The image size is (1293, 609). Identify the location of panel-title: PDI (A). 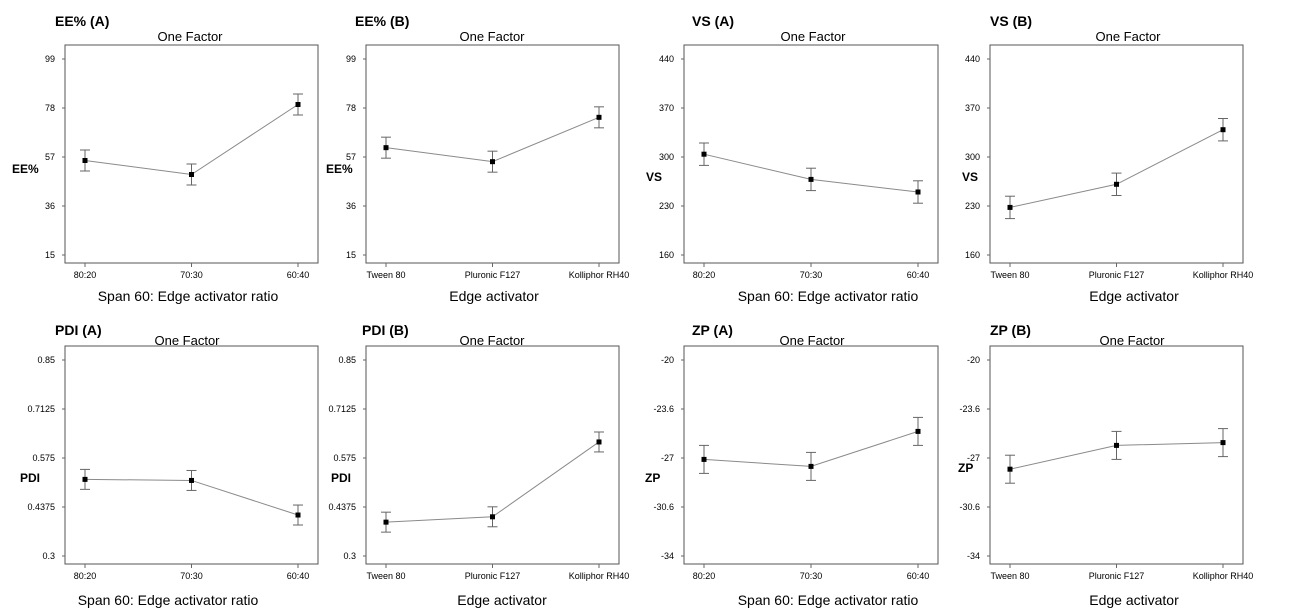
(78, 330).